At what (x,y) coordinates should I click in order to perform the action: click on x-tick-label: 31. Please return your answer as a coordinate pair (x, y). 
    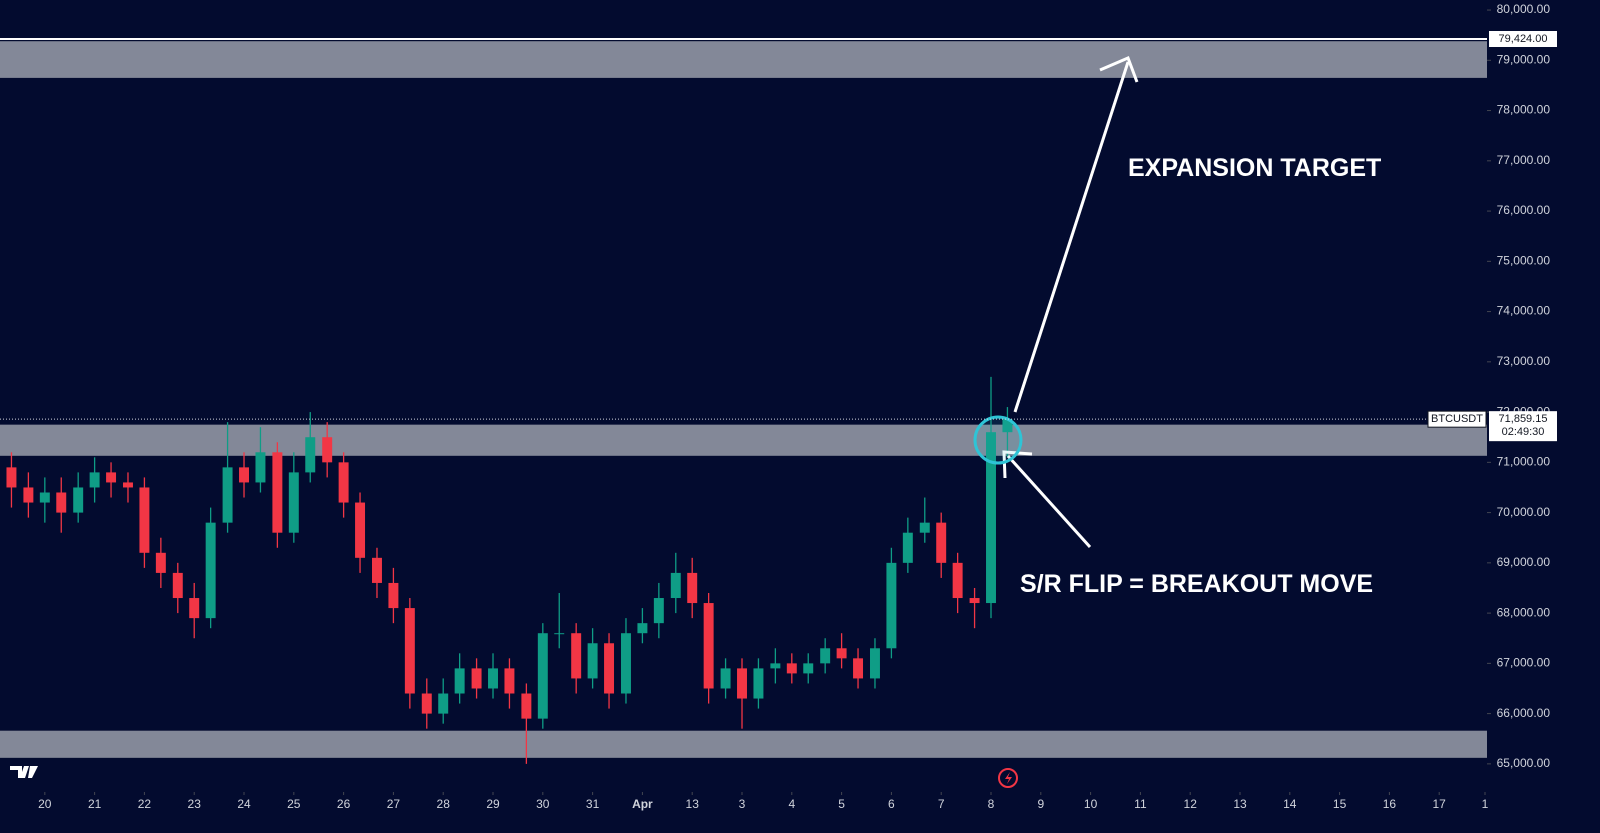
    Looking at the image, I should click on (593, 804).